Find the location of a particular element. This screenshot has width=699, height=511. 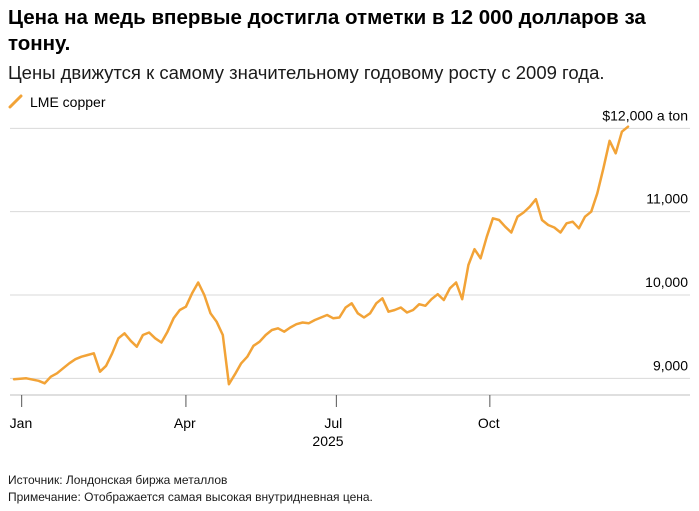

legend-label: LME copper is located at coordinates (68, 102).